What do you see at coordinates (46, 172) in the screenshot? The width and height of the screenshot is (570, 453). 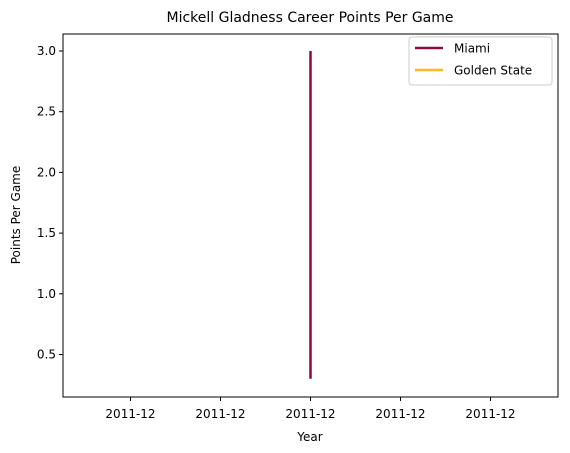 I see `y-tick-label: 2.0` at bounding box center [46, 172].